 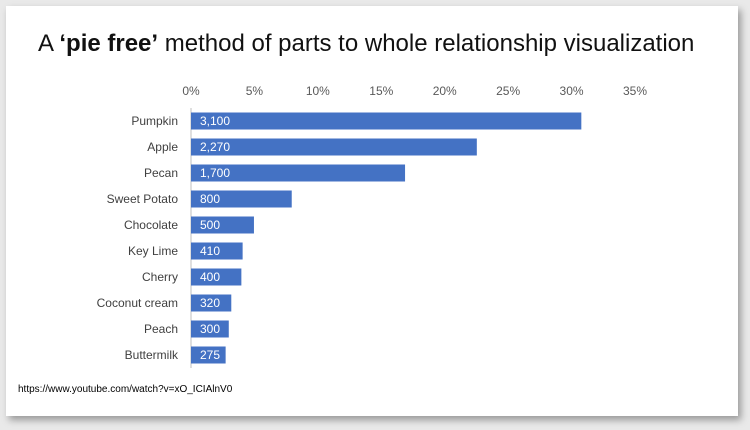 What do you see at coordinates (445, 91) in the screenshot?
I see `x-tick-label: 20%` at bounding box center [445, 91].